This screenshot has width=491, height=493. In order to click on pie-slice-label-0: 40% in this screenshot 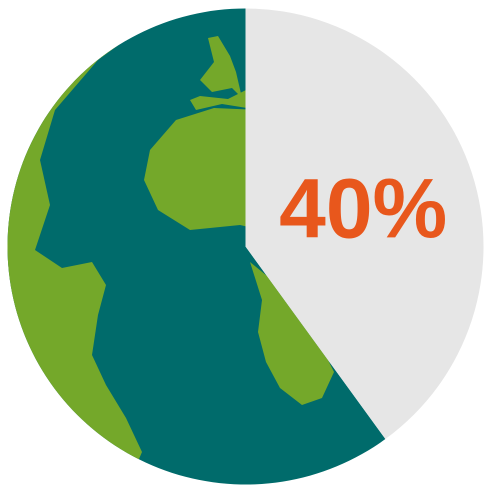, I will do `click(363, 208)`.